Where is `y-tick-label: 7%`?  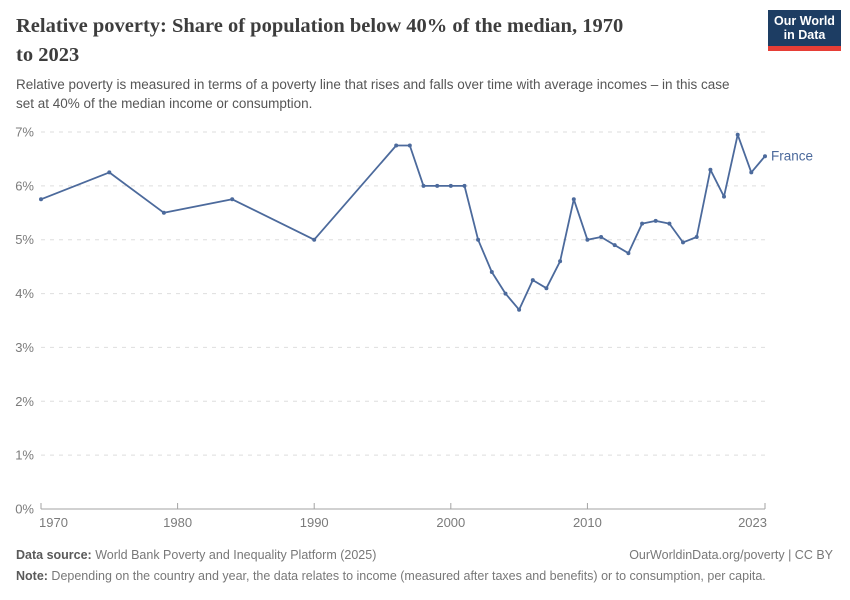
y-tick-label: 7% is located at coordinates (24, 132).